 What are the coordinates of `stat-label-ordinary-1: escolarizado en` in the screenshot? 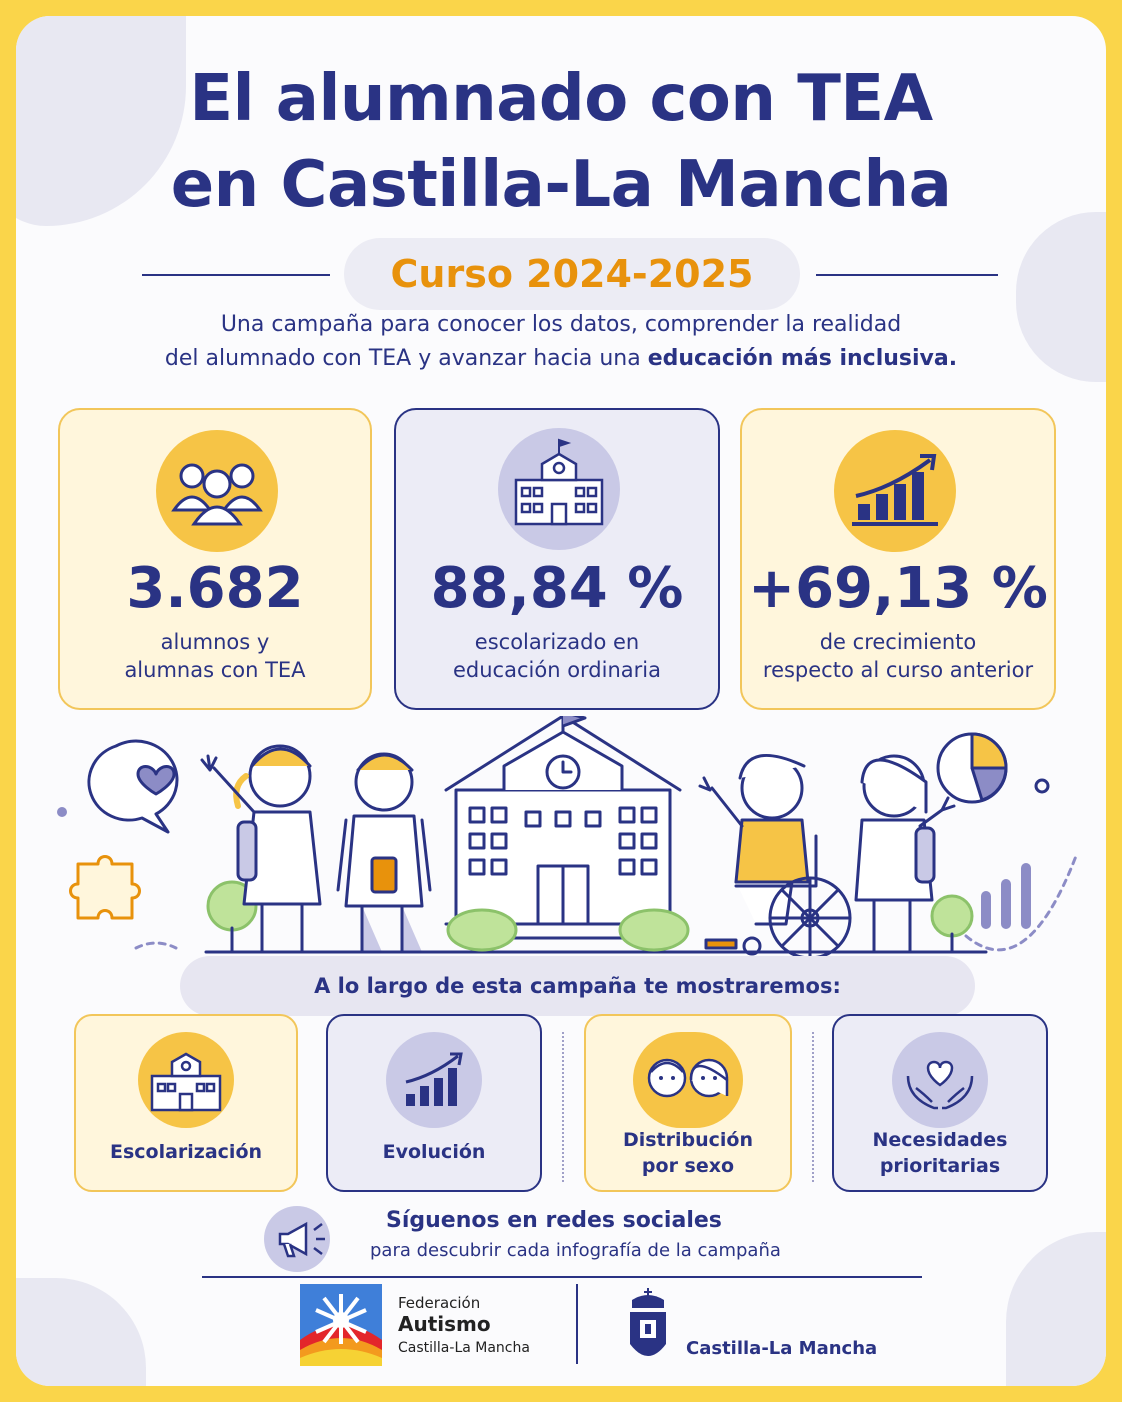 It's located at (557, 642).